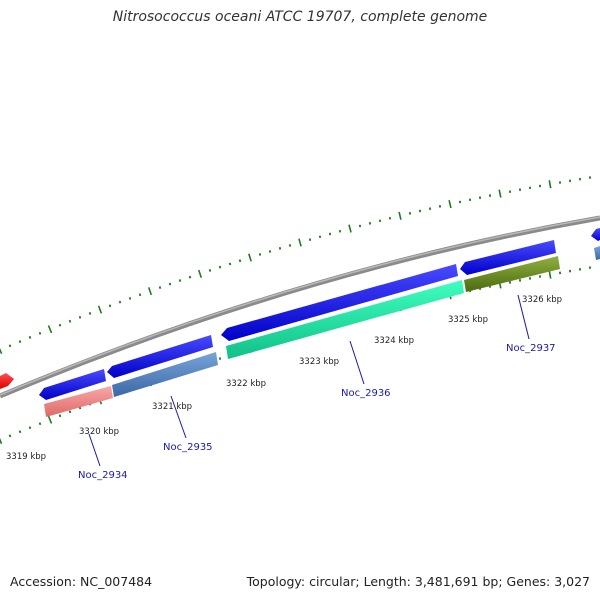  Describe the element at coordinates (172, 407) in the screenshot. I see `kbp-label: 3321 kbp` at that location.